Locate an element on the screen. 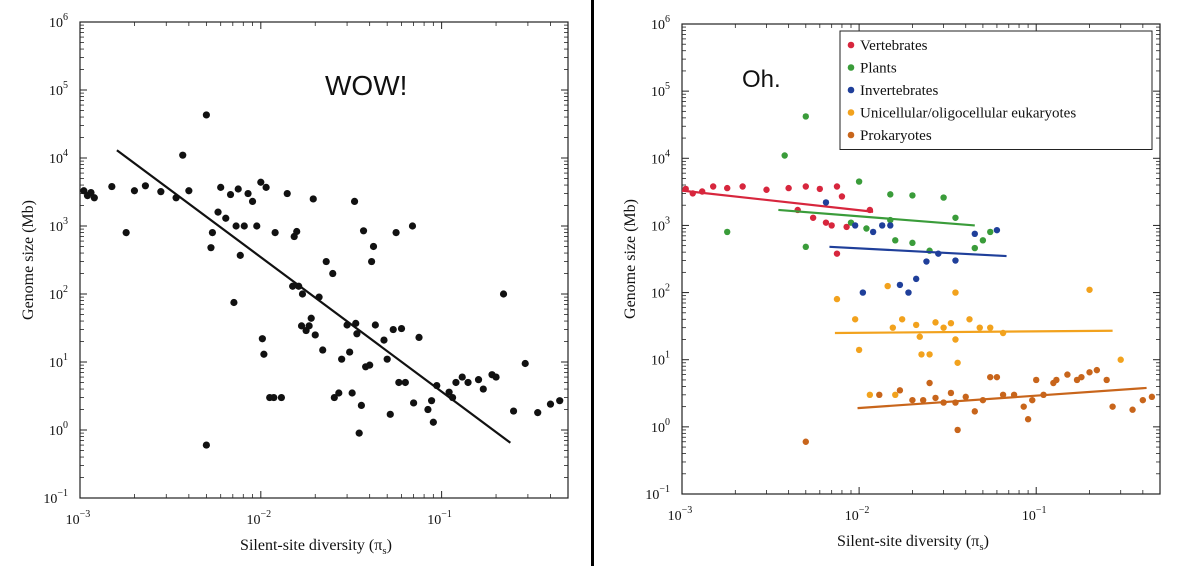 This screenshot has width=1200, height=566. left-x-tick-label: 10−2 is located at coordinates (258, 518).